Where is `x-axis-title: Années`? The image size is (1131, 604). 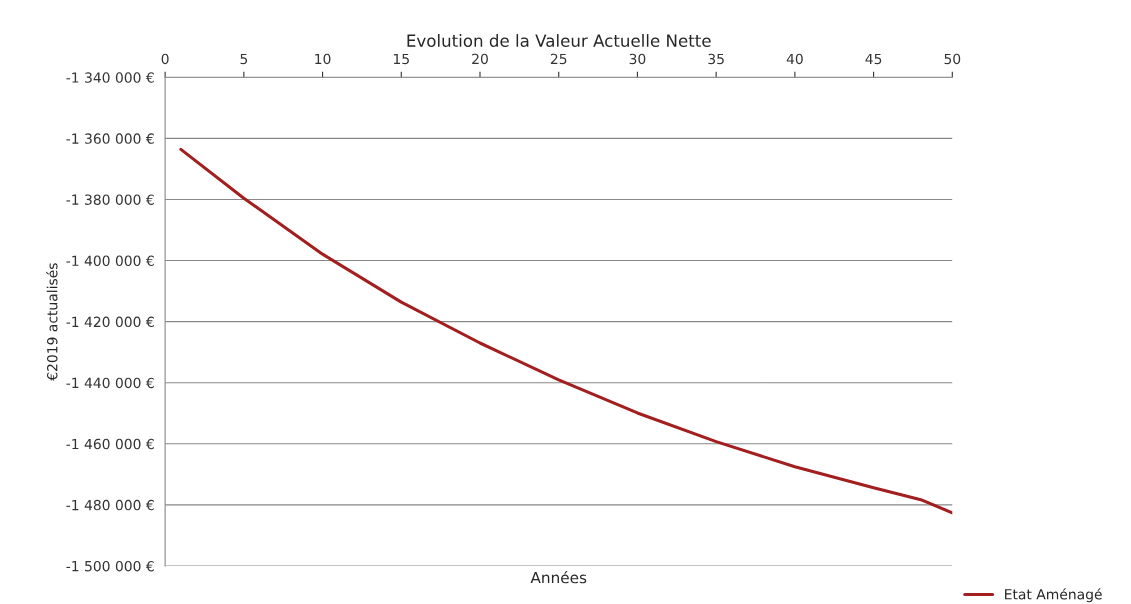 x-axis-title: Années is located at coordinates (558, 577).